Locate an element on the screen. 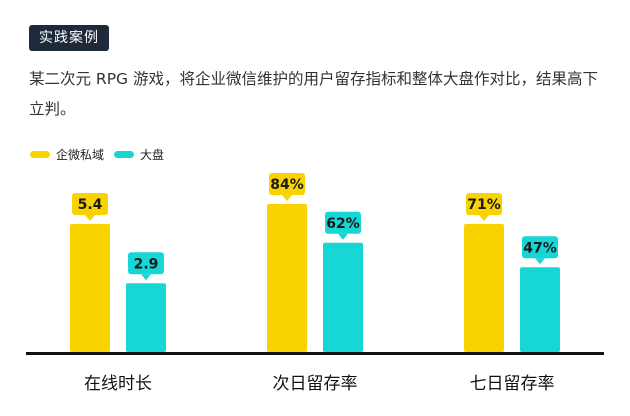 The image size is (630, 416). legend-swatch-private is located at coordinates (40, 154).